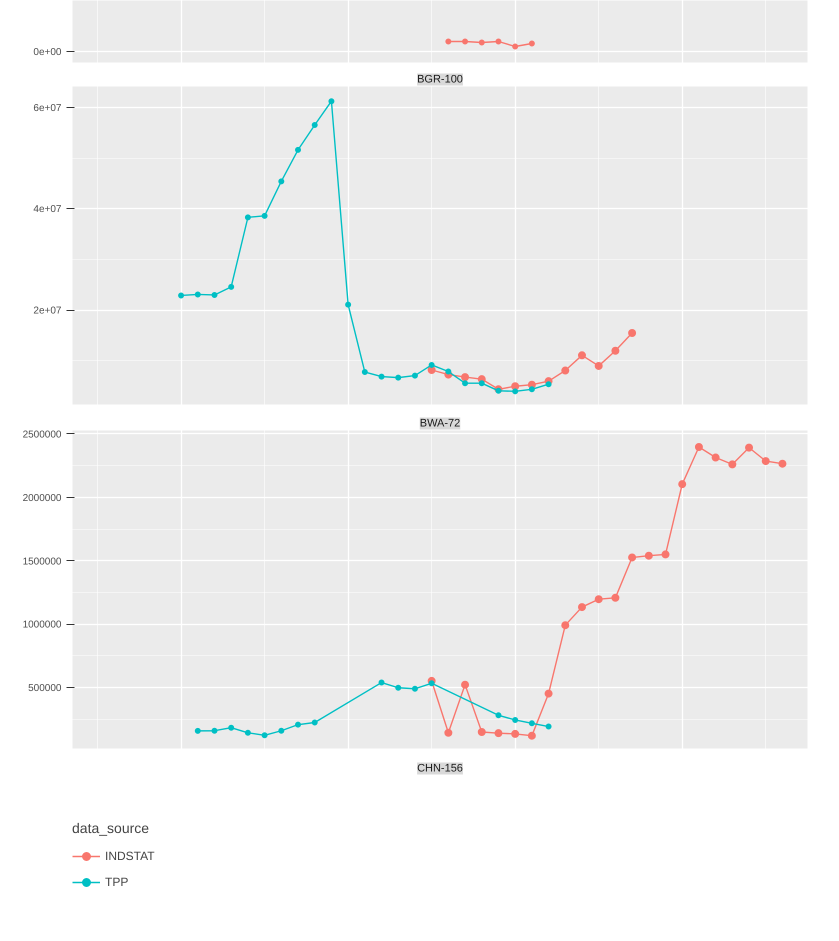 This screenshot has height=941, width=839. Describe the element at coordinates (42, 625) in the screenshot. I see `y-tick-label: 1000000` at that location.